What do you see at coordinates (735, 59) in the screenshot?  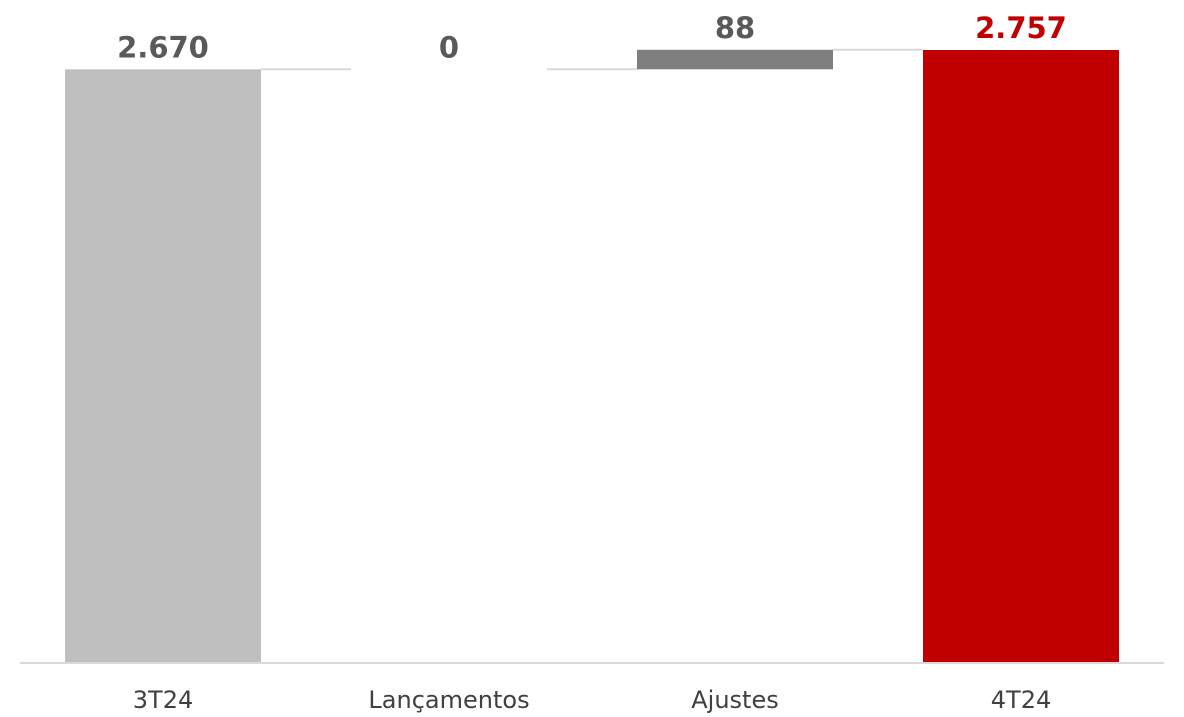 I see `bar-ajustes` at bounding box center [735, 59].